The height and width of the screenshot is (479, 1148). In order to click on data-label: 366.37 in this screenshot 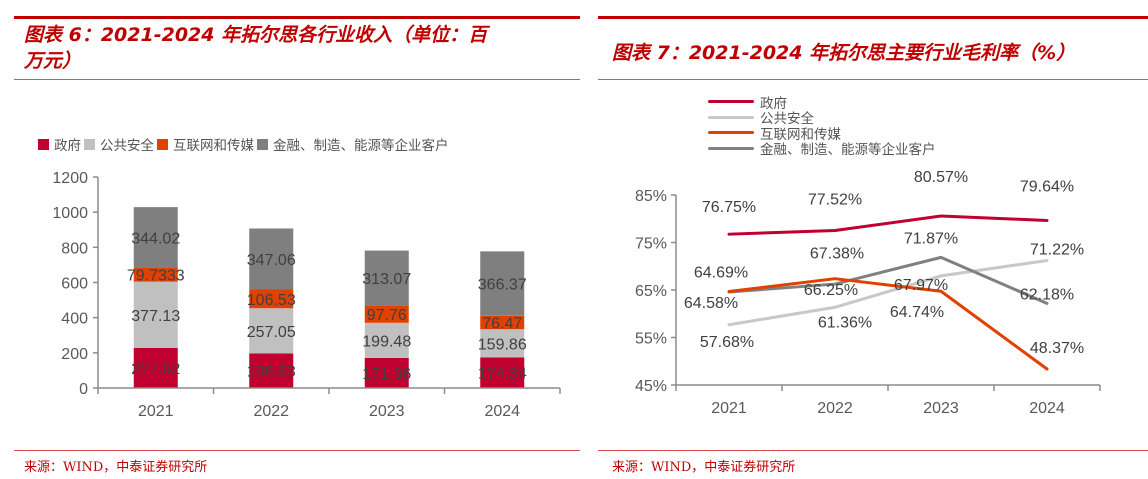, I will do `click(502, 285)`.